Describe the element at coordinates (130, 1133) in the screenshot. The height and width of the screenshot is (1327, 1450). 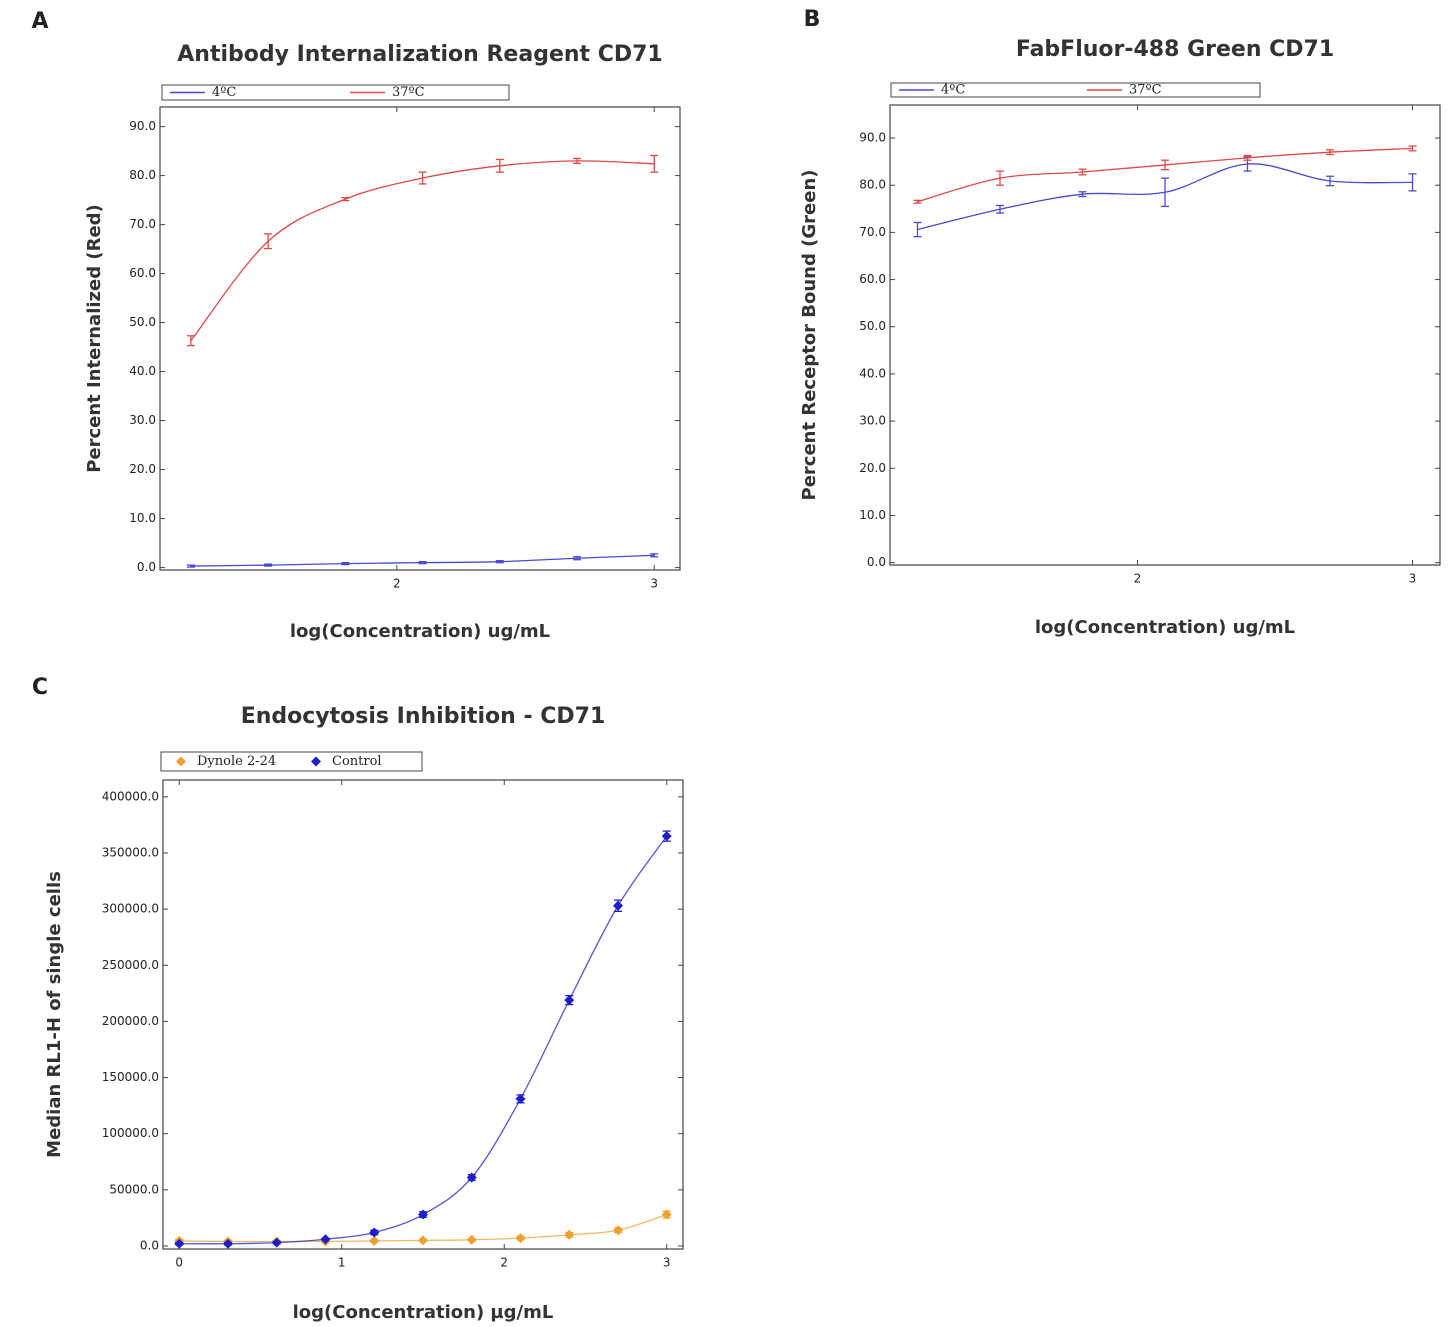
I see `y-tick-label: 100000.0` at that location.